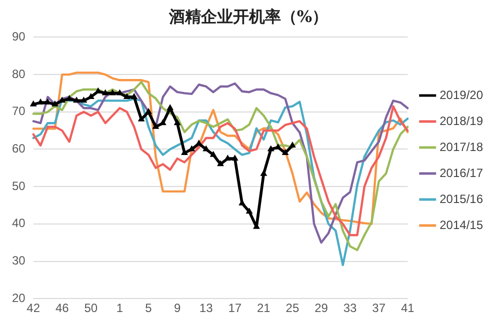  What do you see at coordinates (350, 308) in the screenshot?
I see `x-tick-label: 33` at bounding box center [350, 308].